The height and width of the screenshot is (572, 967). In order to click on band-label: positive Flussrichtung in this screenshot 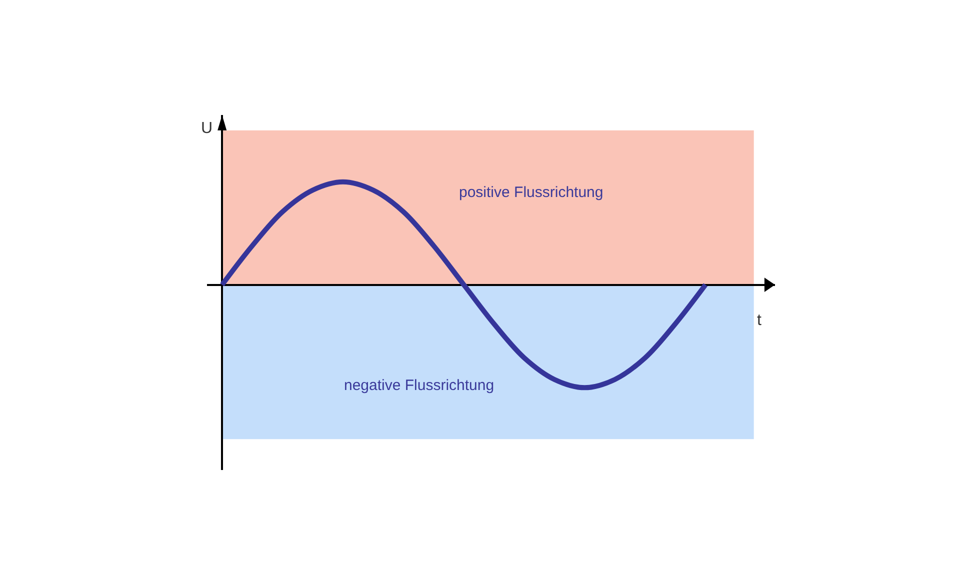, I will do `click(531, 192)`.